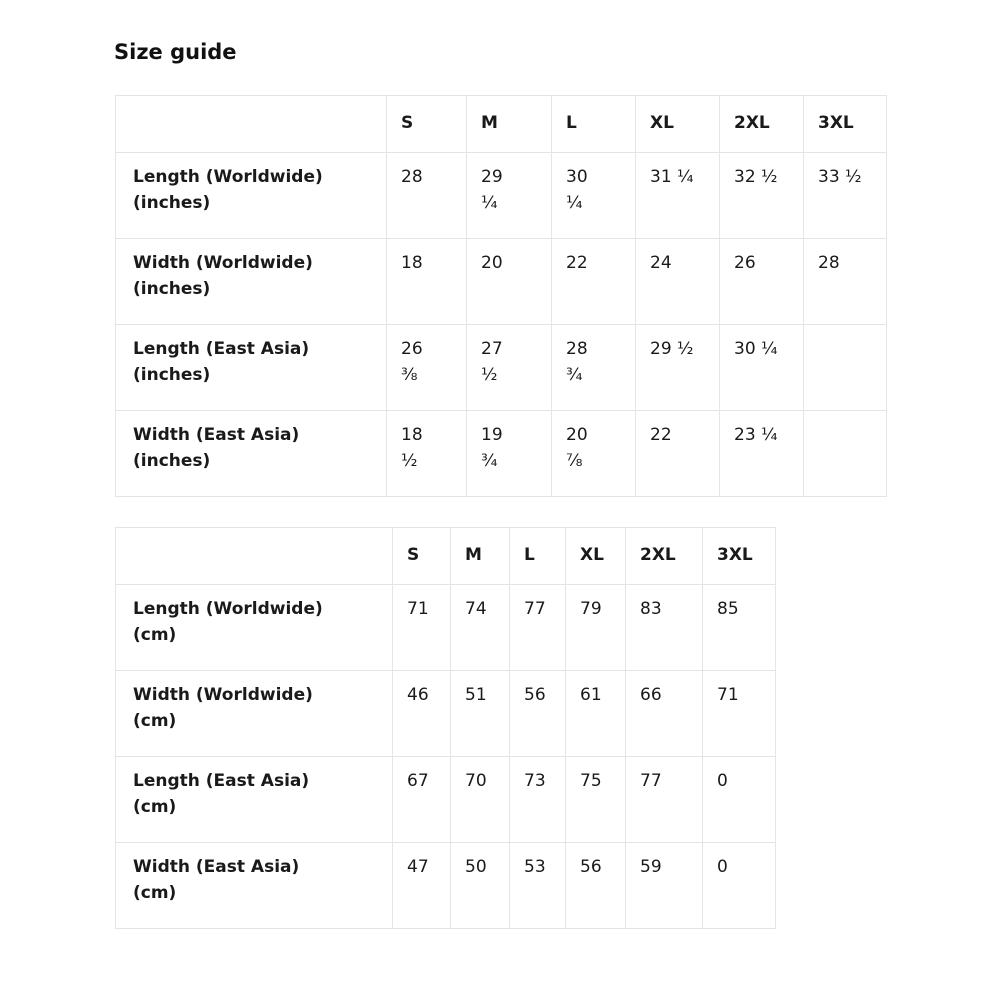  I want to click on size-cell: 24, so click(677, 281).